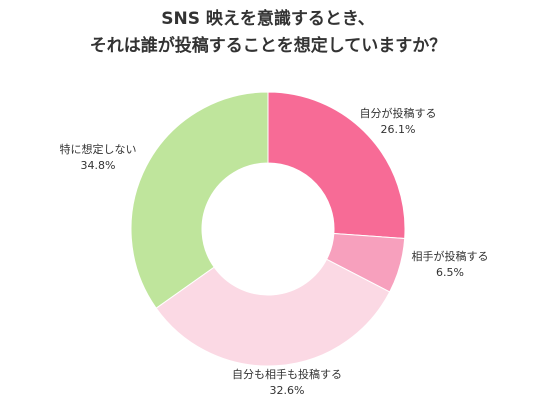  What do you see at coordinates (398, 113) in the screenshot?
I see `slice-label-name: 自分が投稿する` at bounding box center [398, 113].